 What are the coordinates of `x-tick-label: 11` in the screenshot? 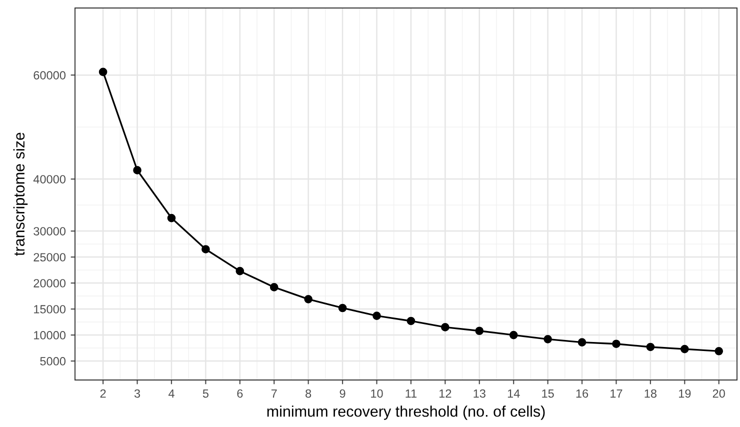 It's located at (411, 393).